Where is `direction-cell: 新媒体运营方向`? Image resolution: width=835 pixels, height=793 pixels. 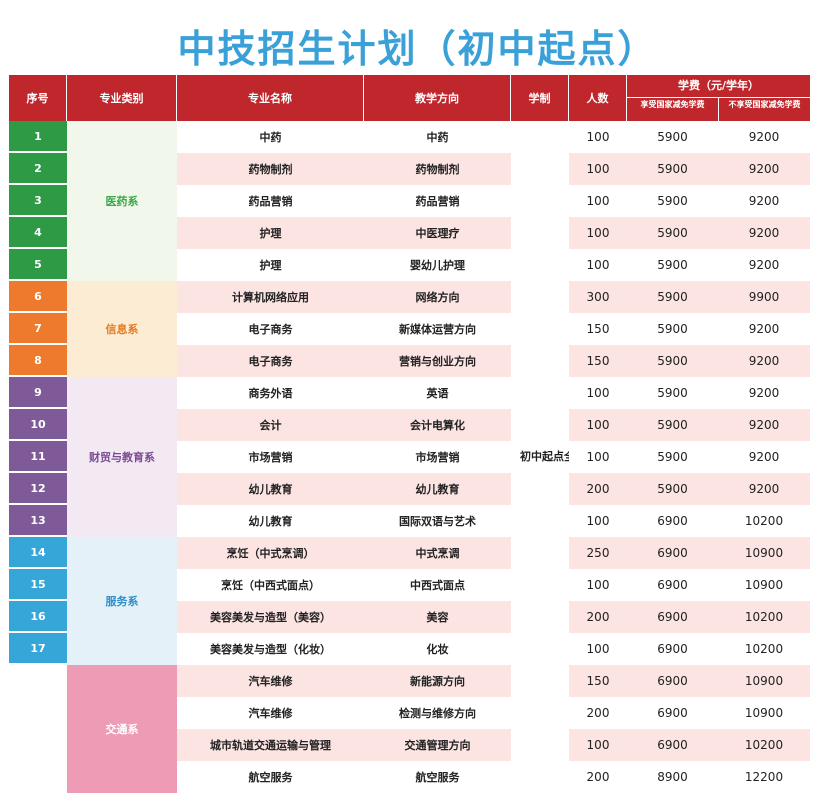 direction-cell: 新媒体运营方向 is located at coordinates (437, 329).